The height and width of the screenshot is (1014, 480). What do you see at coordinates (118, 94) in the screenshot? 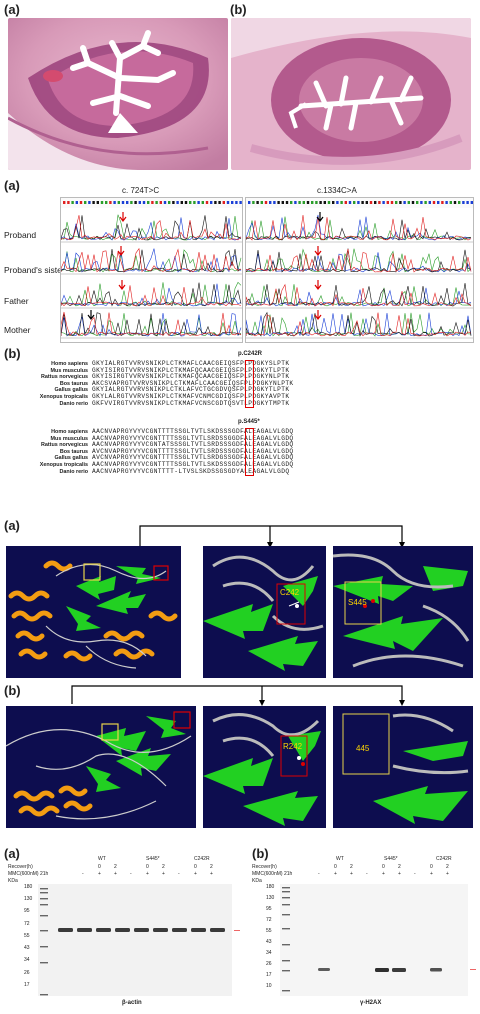
I see `histology-image-a` at bounding box center [118, 94].